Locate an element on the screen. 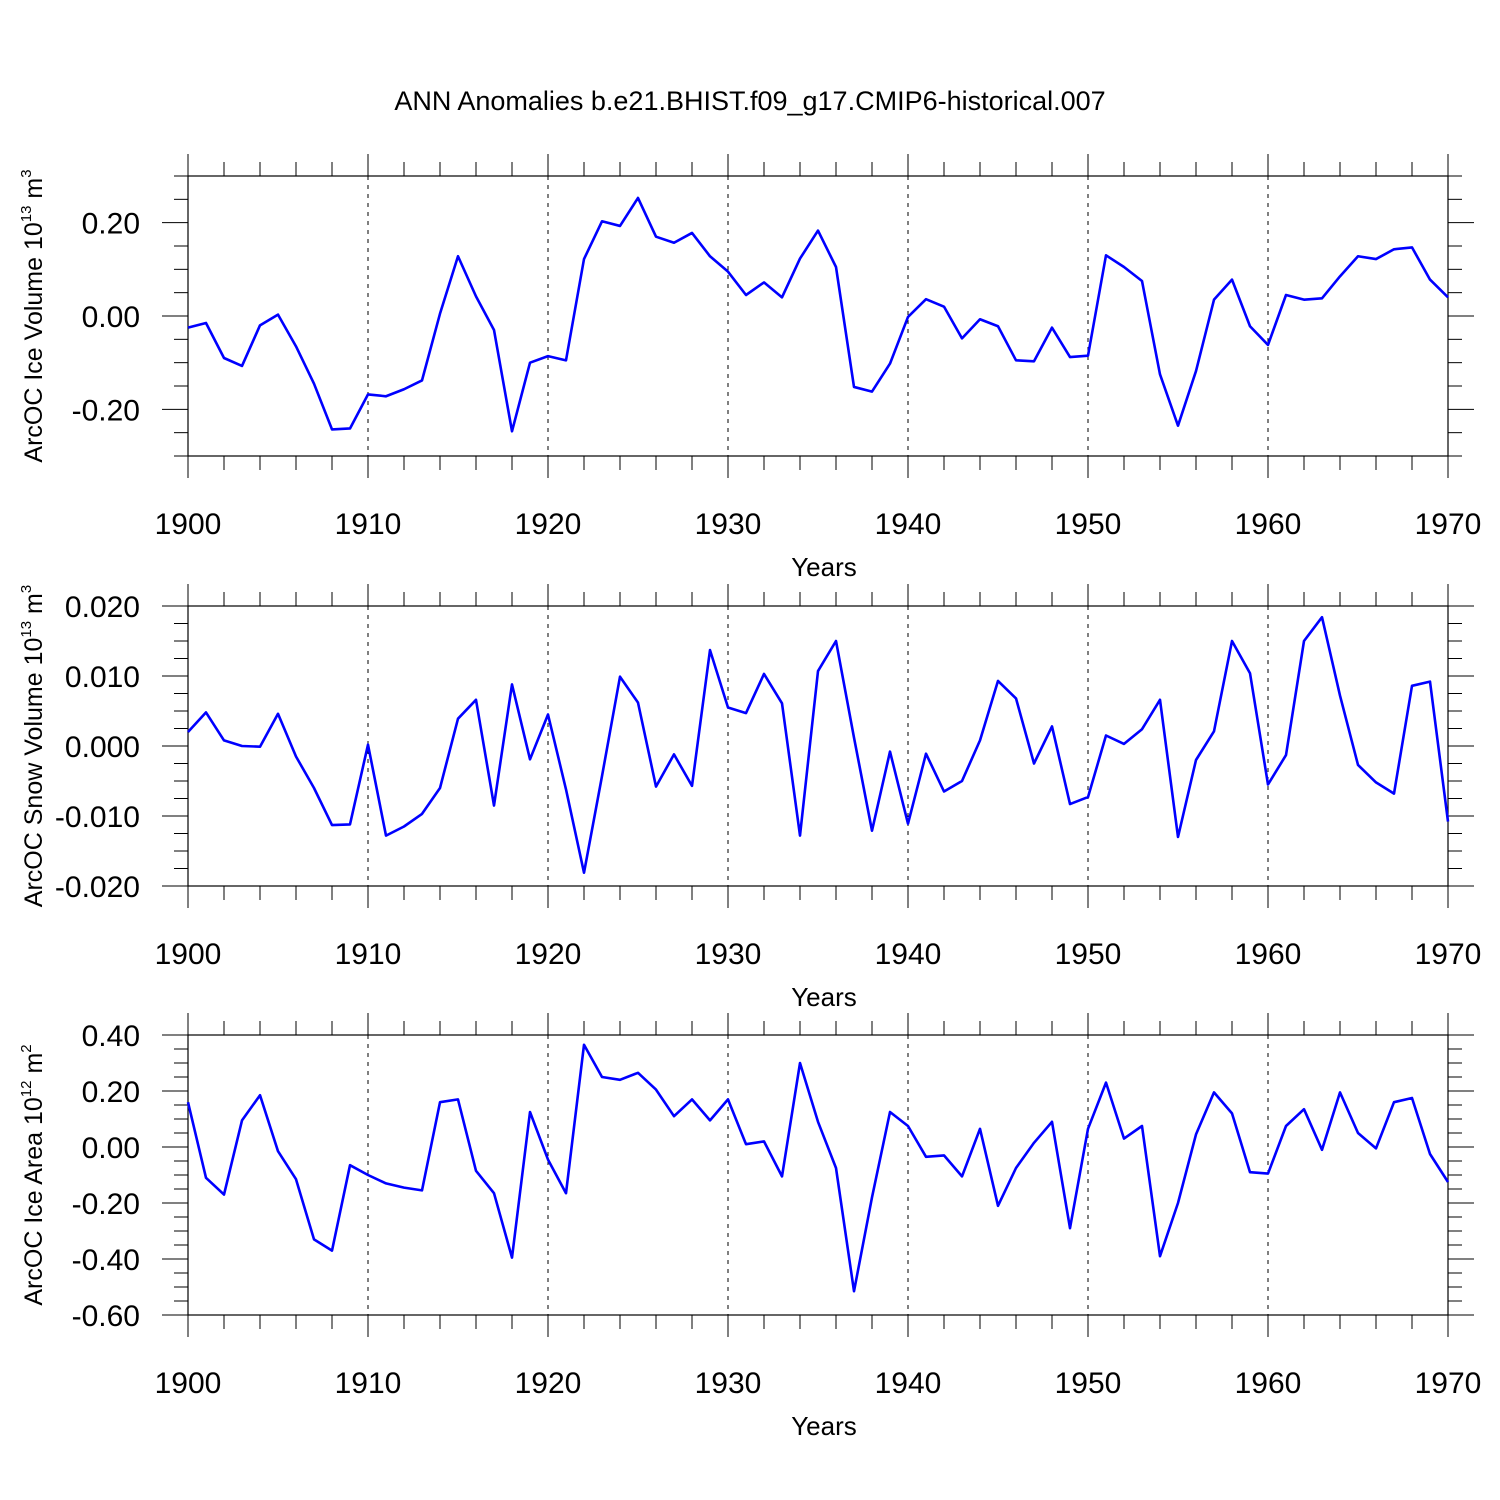 The width and height of the screenshot is (1500, 1500). y-axis-label-text: ArcOC Ice Area 10 is located at coordinates (34, 1201).